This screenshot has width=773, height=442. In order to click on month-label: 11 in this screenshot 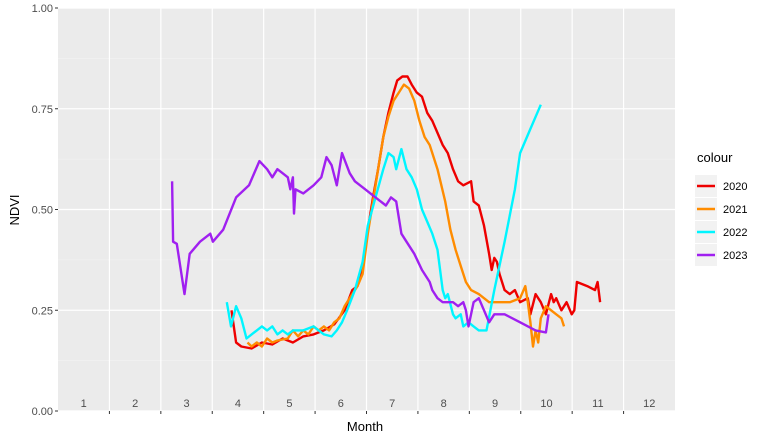, I will do `click(597, 404)`.